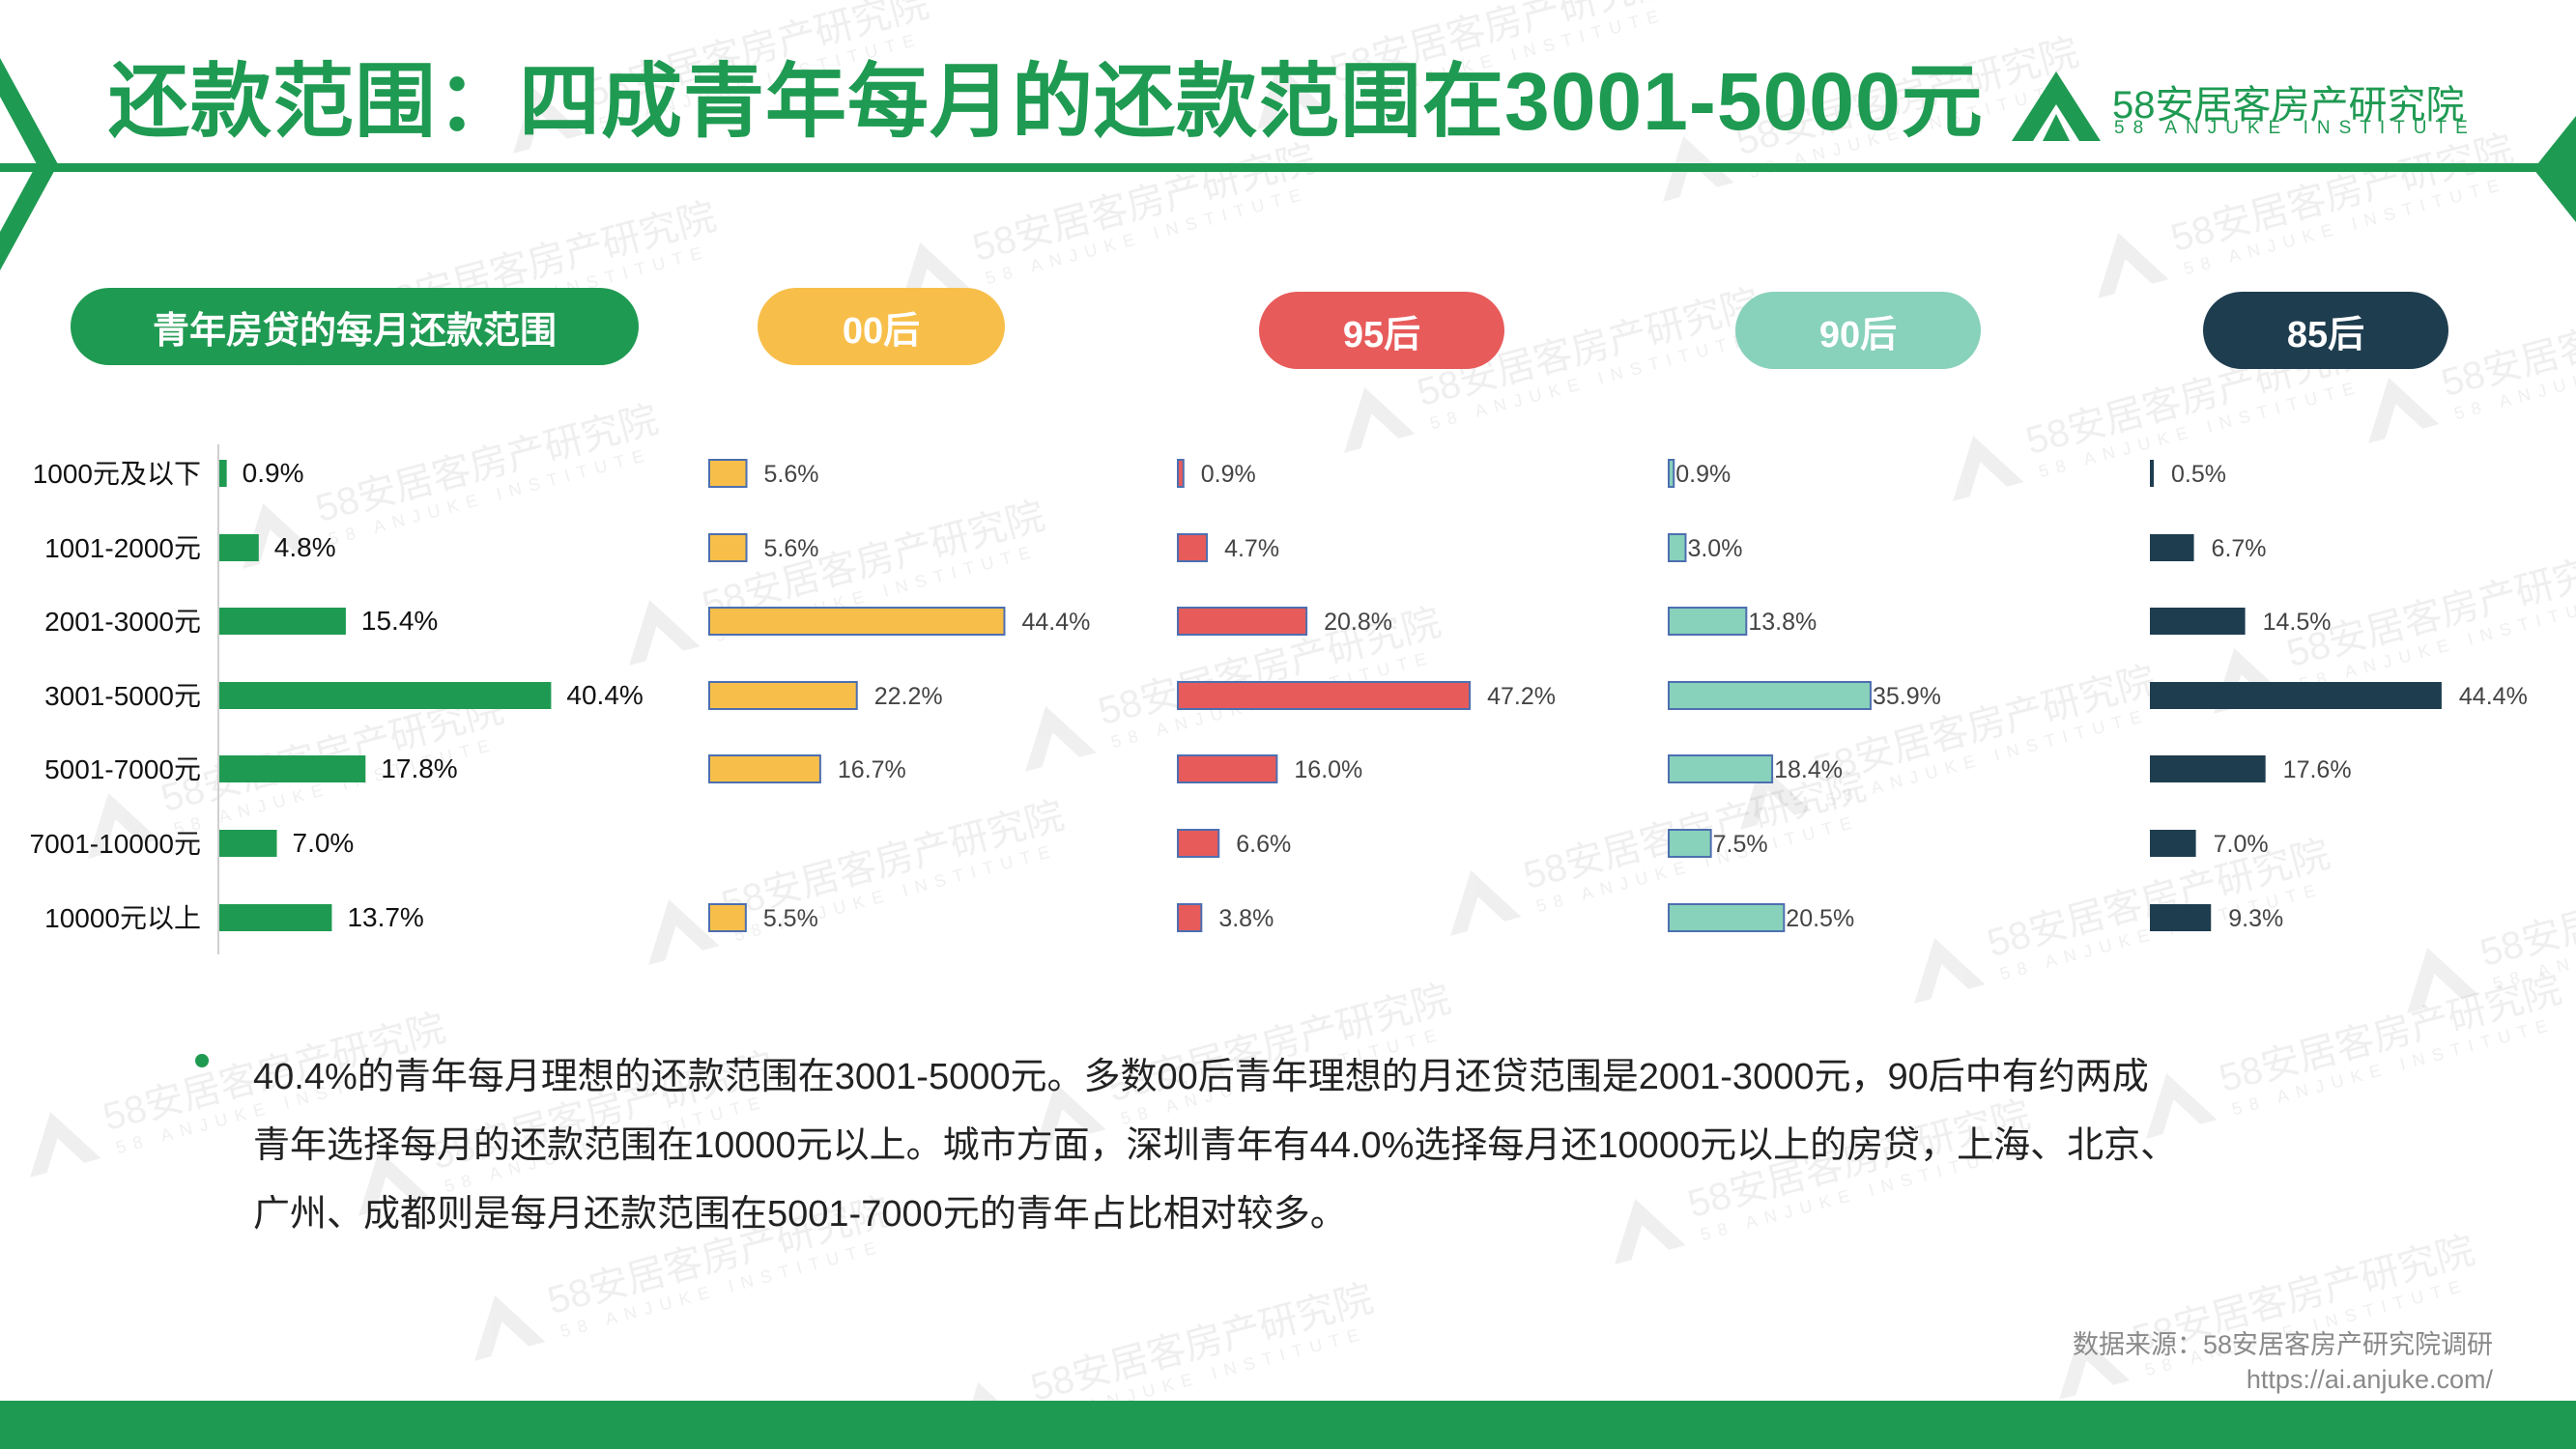 The image size is (2576, 1449). Describe the element at coordinates (2298, 622) in the screenshot. I see `data-label: 14.5%` at that location.